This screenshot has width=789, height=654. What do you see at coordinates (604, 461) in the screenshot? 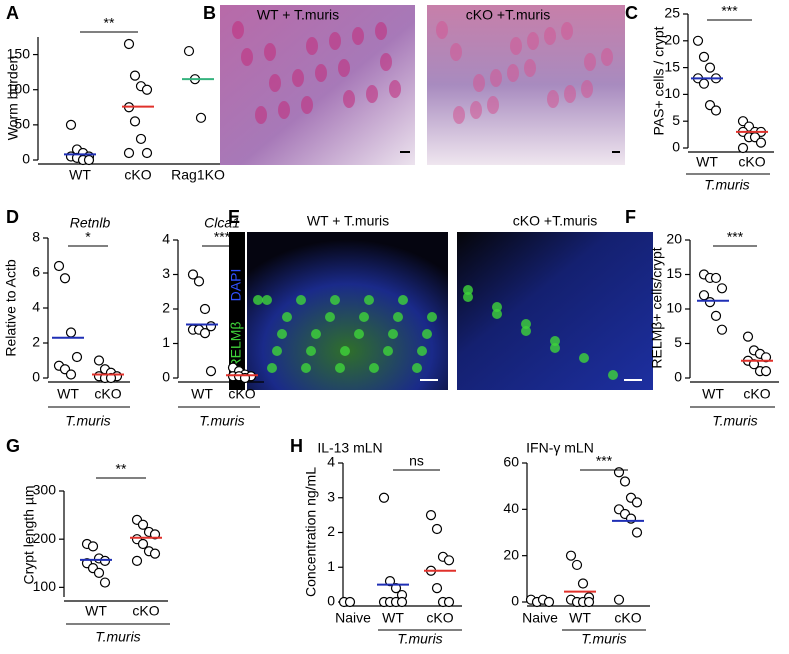
I see `significance-label: ***` at bounding box center [604, 461].